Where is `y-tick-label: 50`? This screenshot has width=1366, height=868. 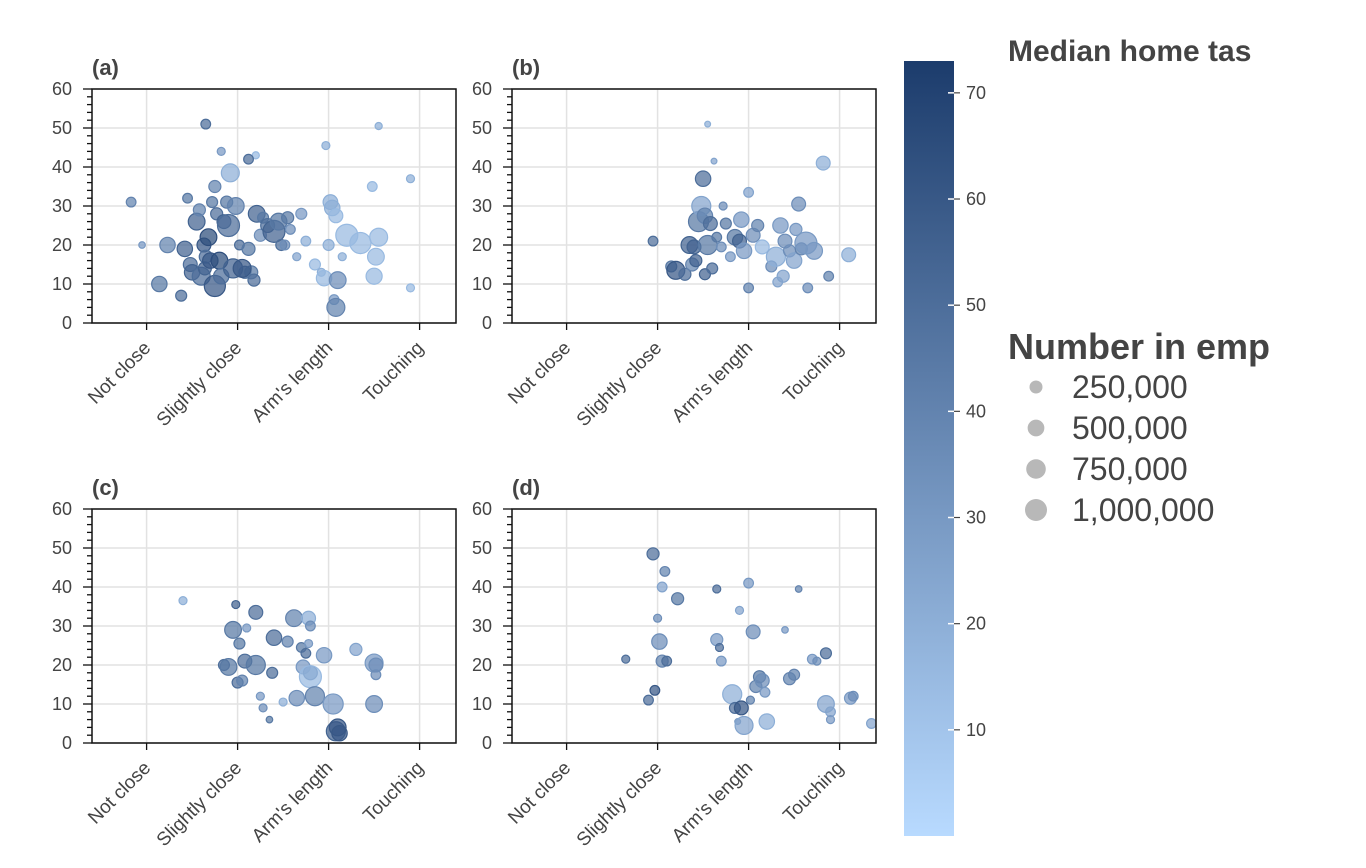 y-tick-label: 50 is located at coordinates (62, 128).